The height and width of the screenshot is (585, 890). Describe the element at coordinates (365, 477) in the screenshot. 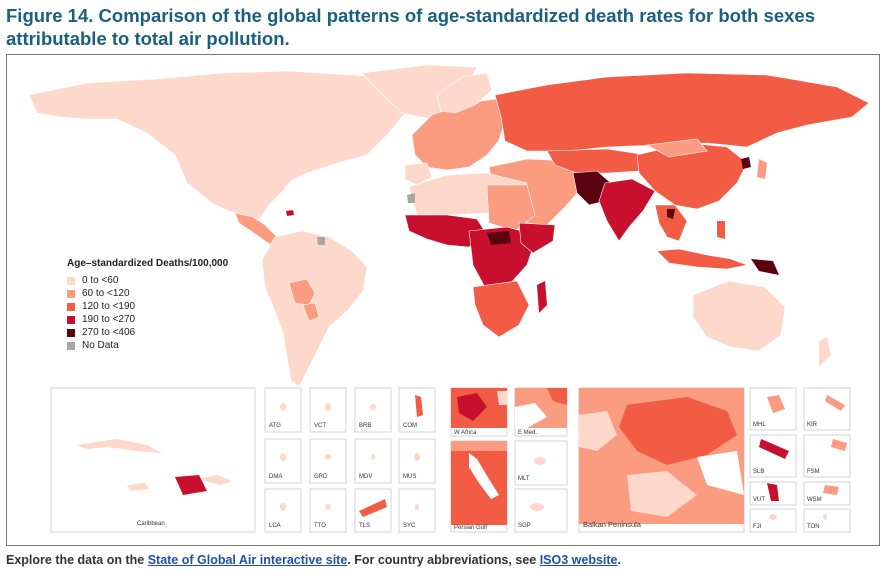

I see `inset-mdv: MDV` at that location.